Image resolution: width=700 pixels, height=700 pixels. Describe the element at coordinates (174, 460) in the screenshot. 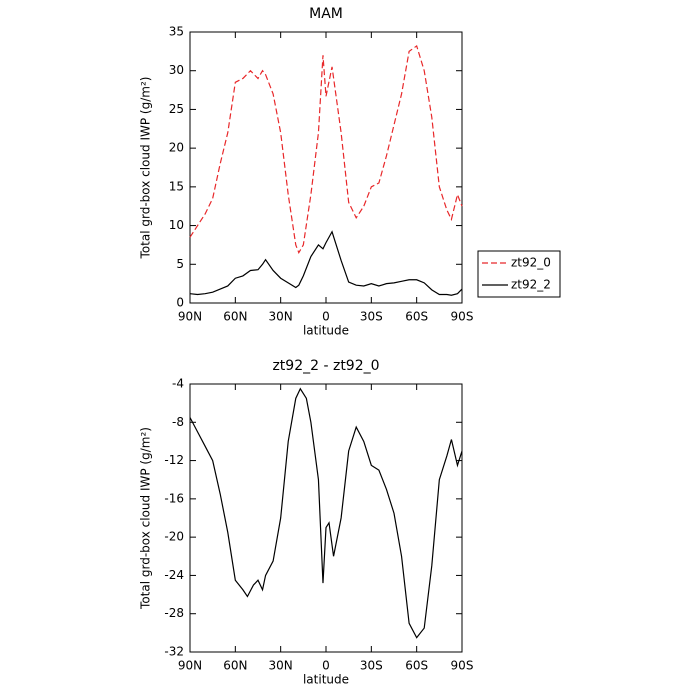

I see `y-tick-label: -12` at that location.